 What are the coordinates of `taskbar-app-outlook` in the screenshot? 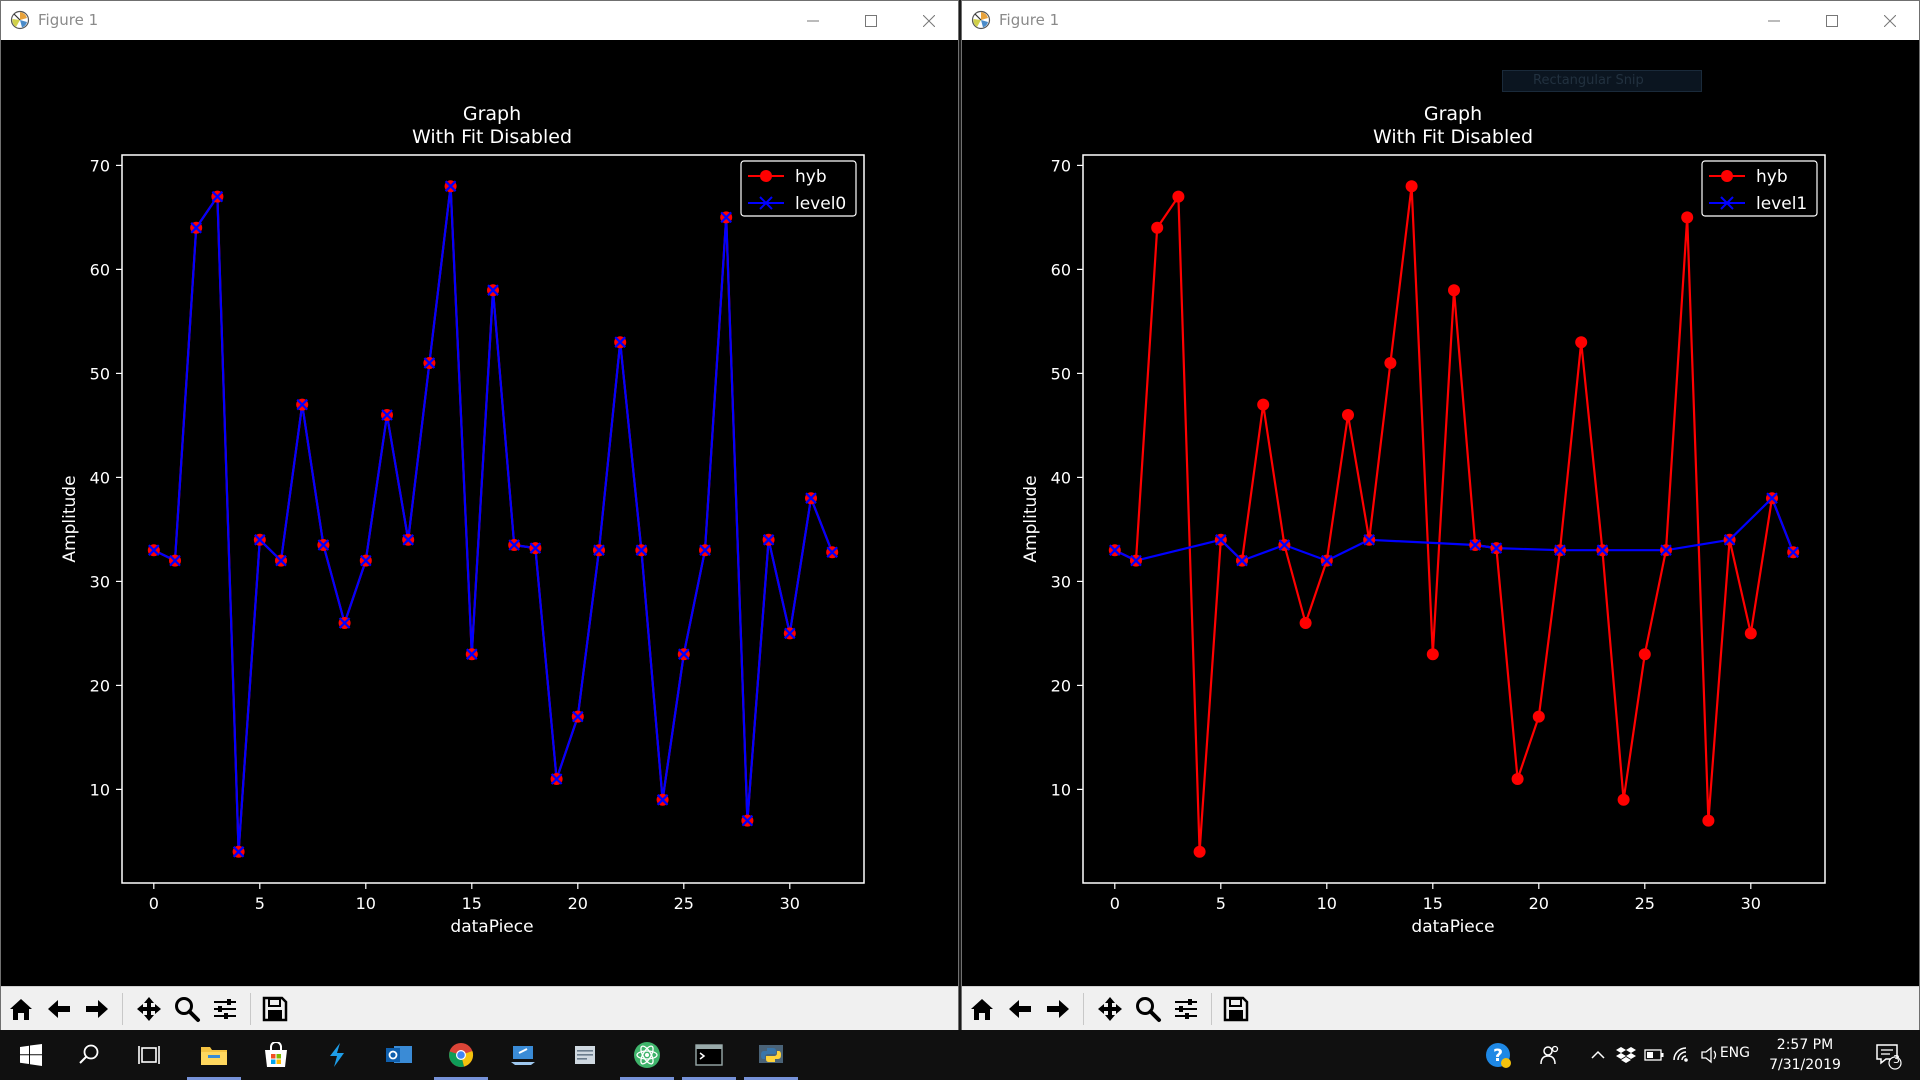 It's located at (399, 1055).